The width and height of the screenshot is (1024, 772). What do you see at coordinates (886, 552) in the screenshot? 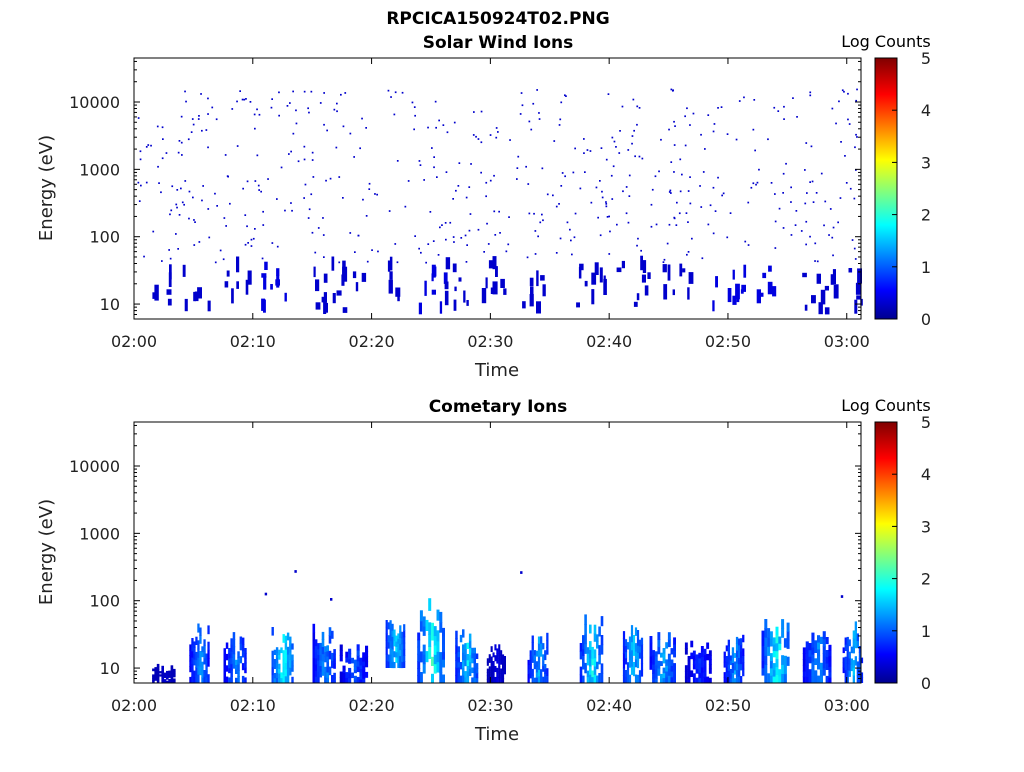
I see `colorbar` at bounding box center [886, 552].